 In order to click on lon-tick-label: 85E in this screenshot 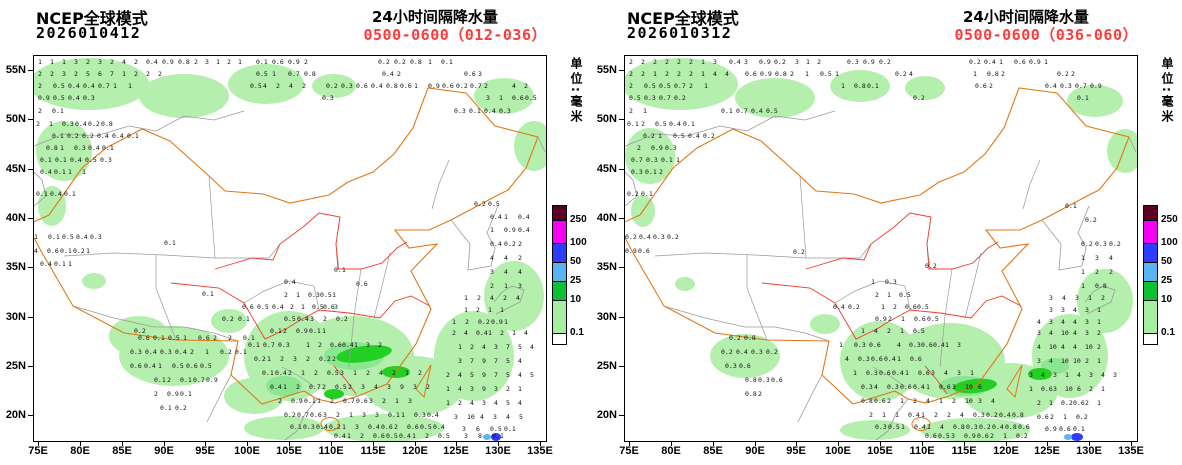, I will do `click(122, 451)`.